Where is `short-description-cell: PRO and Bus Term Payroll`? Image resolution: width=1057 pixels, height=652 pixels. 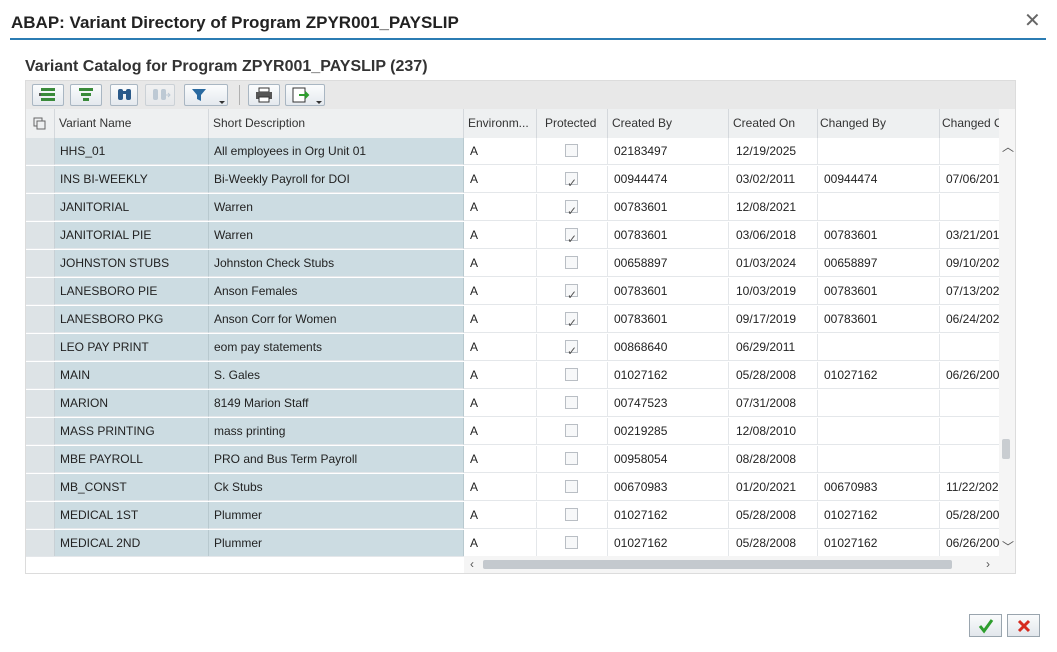 short-description-cell: PRO and Bus Term Payroll is located at coordinates (336, 459).